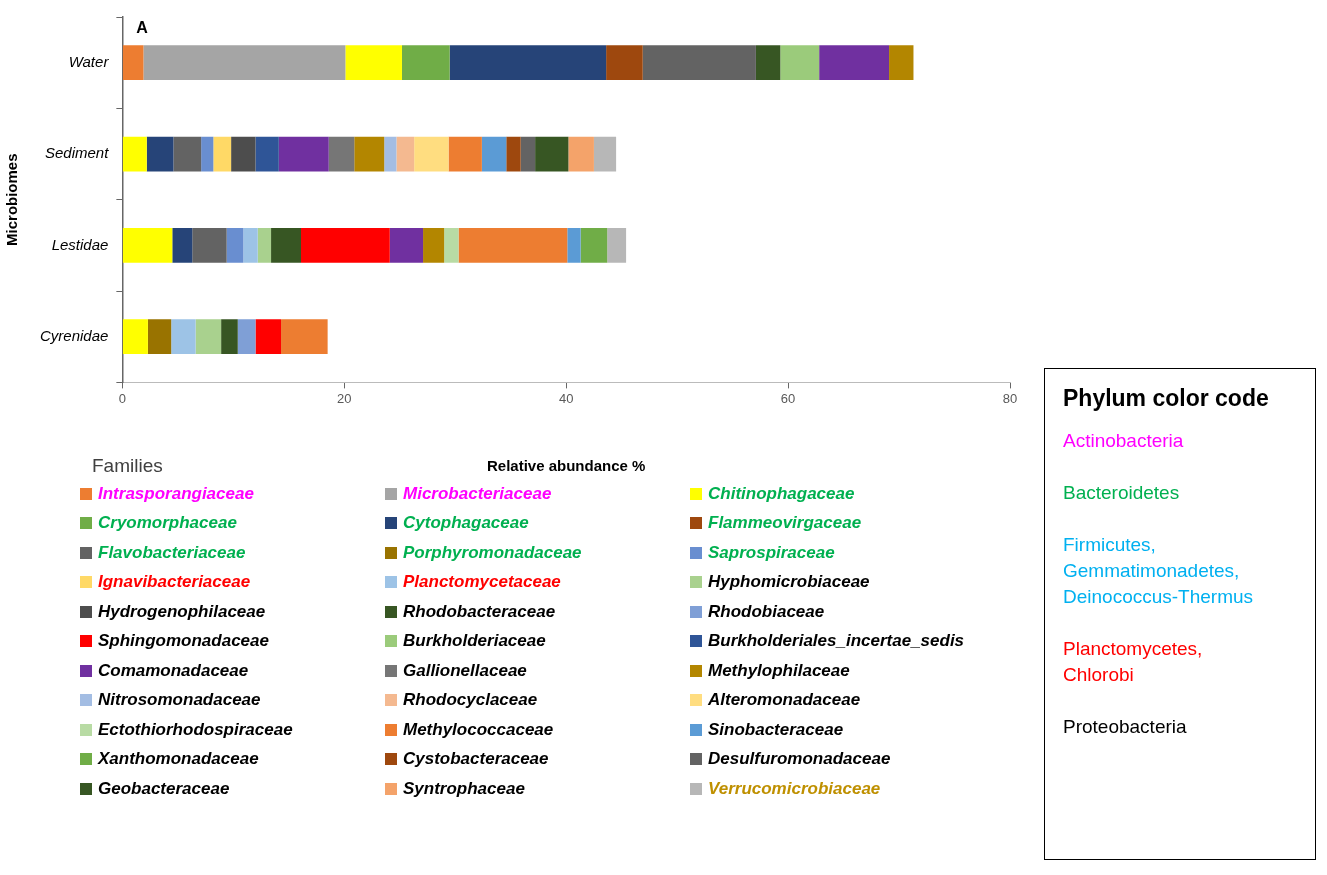  I want to click on legend-label: Methylophilaceae, so click(779, 670).